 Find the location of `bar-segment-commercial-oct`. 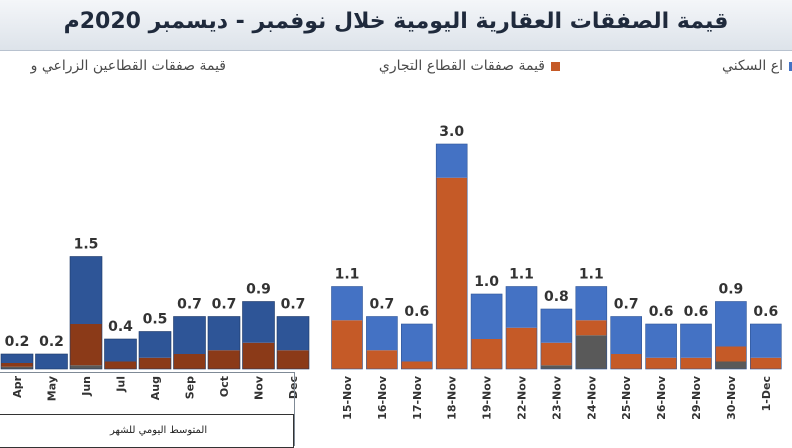

bar-segment-commercial-oct is located at coordinates (224, 359).